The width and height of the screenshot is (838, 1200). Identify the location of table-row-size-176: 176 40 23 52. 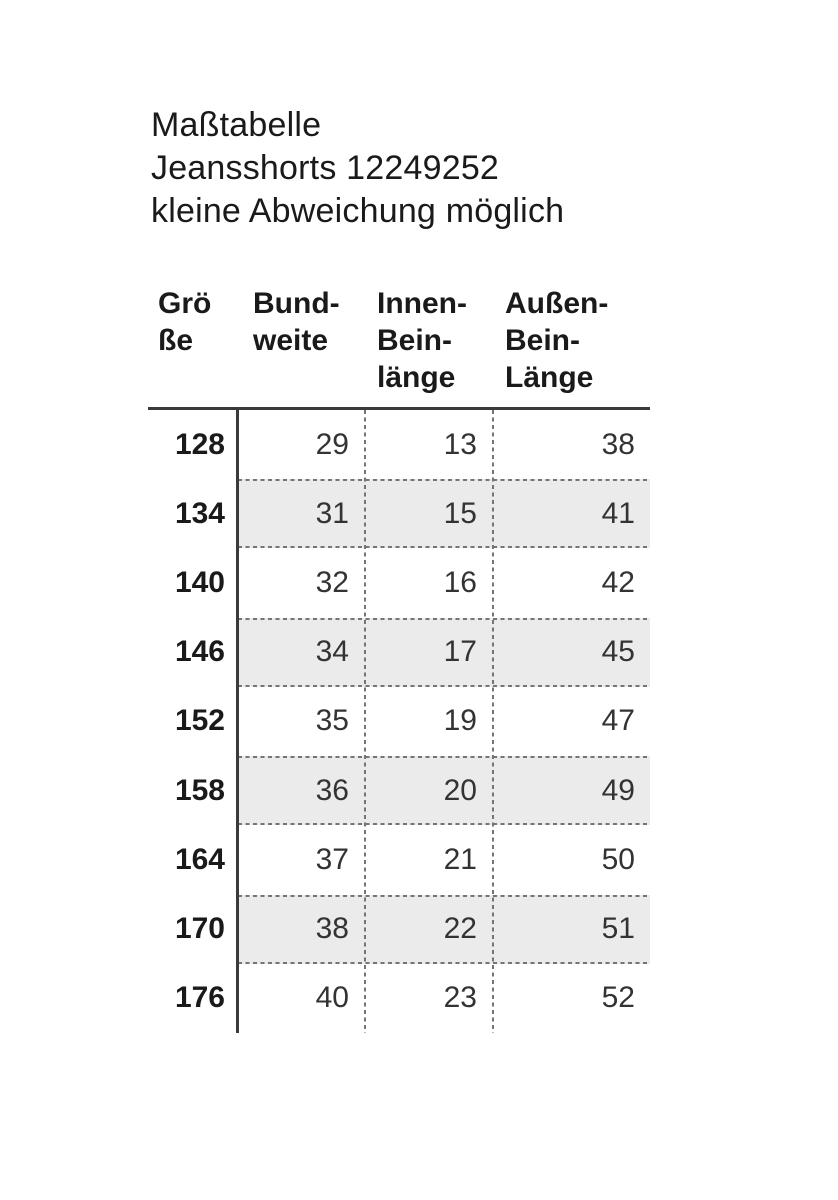
(399, 998).